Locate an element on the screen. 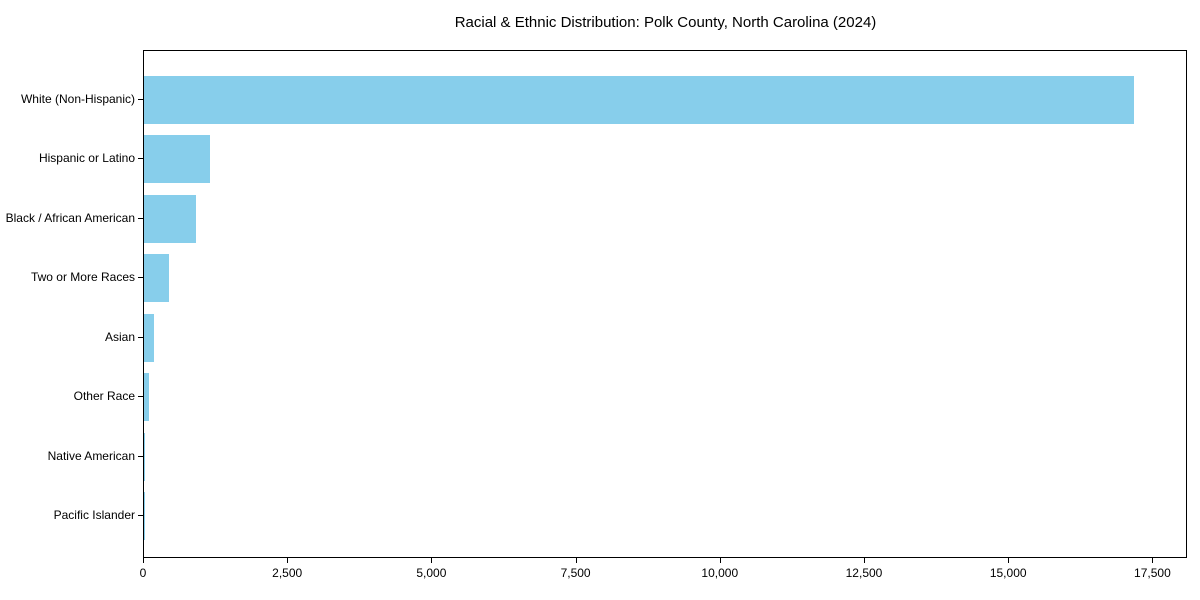 The width and height of the screenshot is (1200, 600). x-tick-label: 0 is located at coordinates (143, 573).